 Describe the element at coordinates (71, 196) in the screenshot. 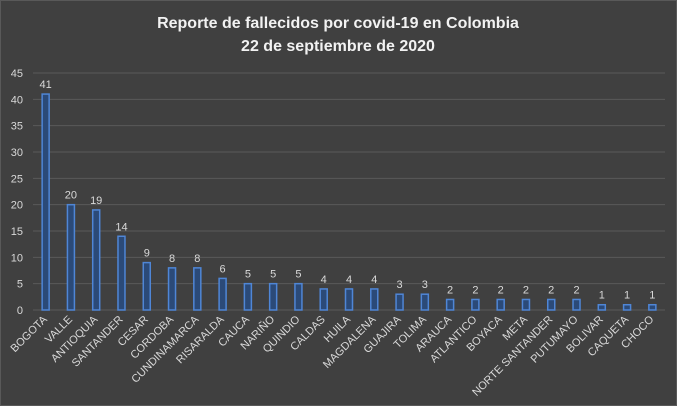

I see `data-label: 20` at that location.